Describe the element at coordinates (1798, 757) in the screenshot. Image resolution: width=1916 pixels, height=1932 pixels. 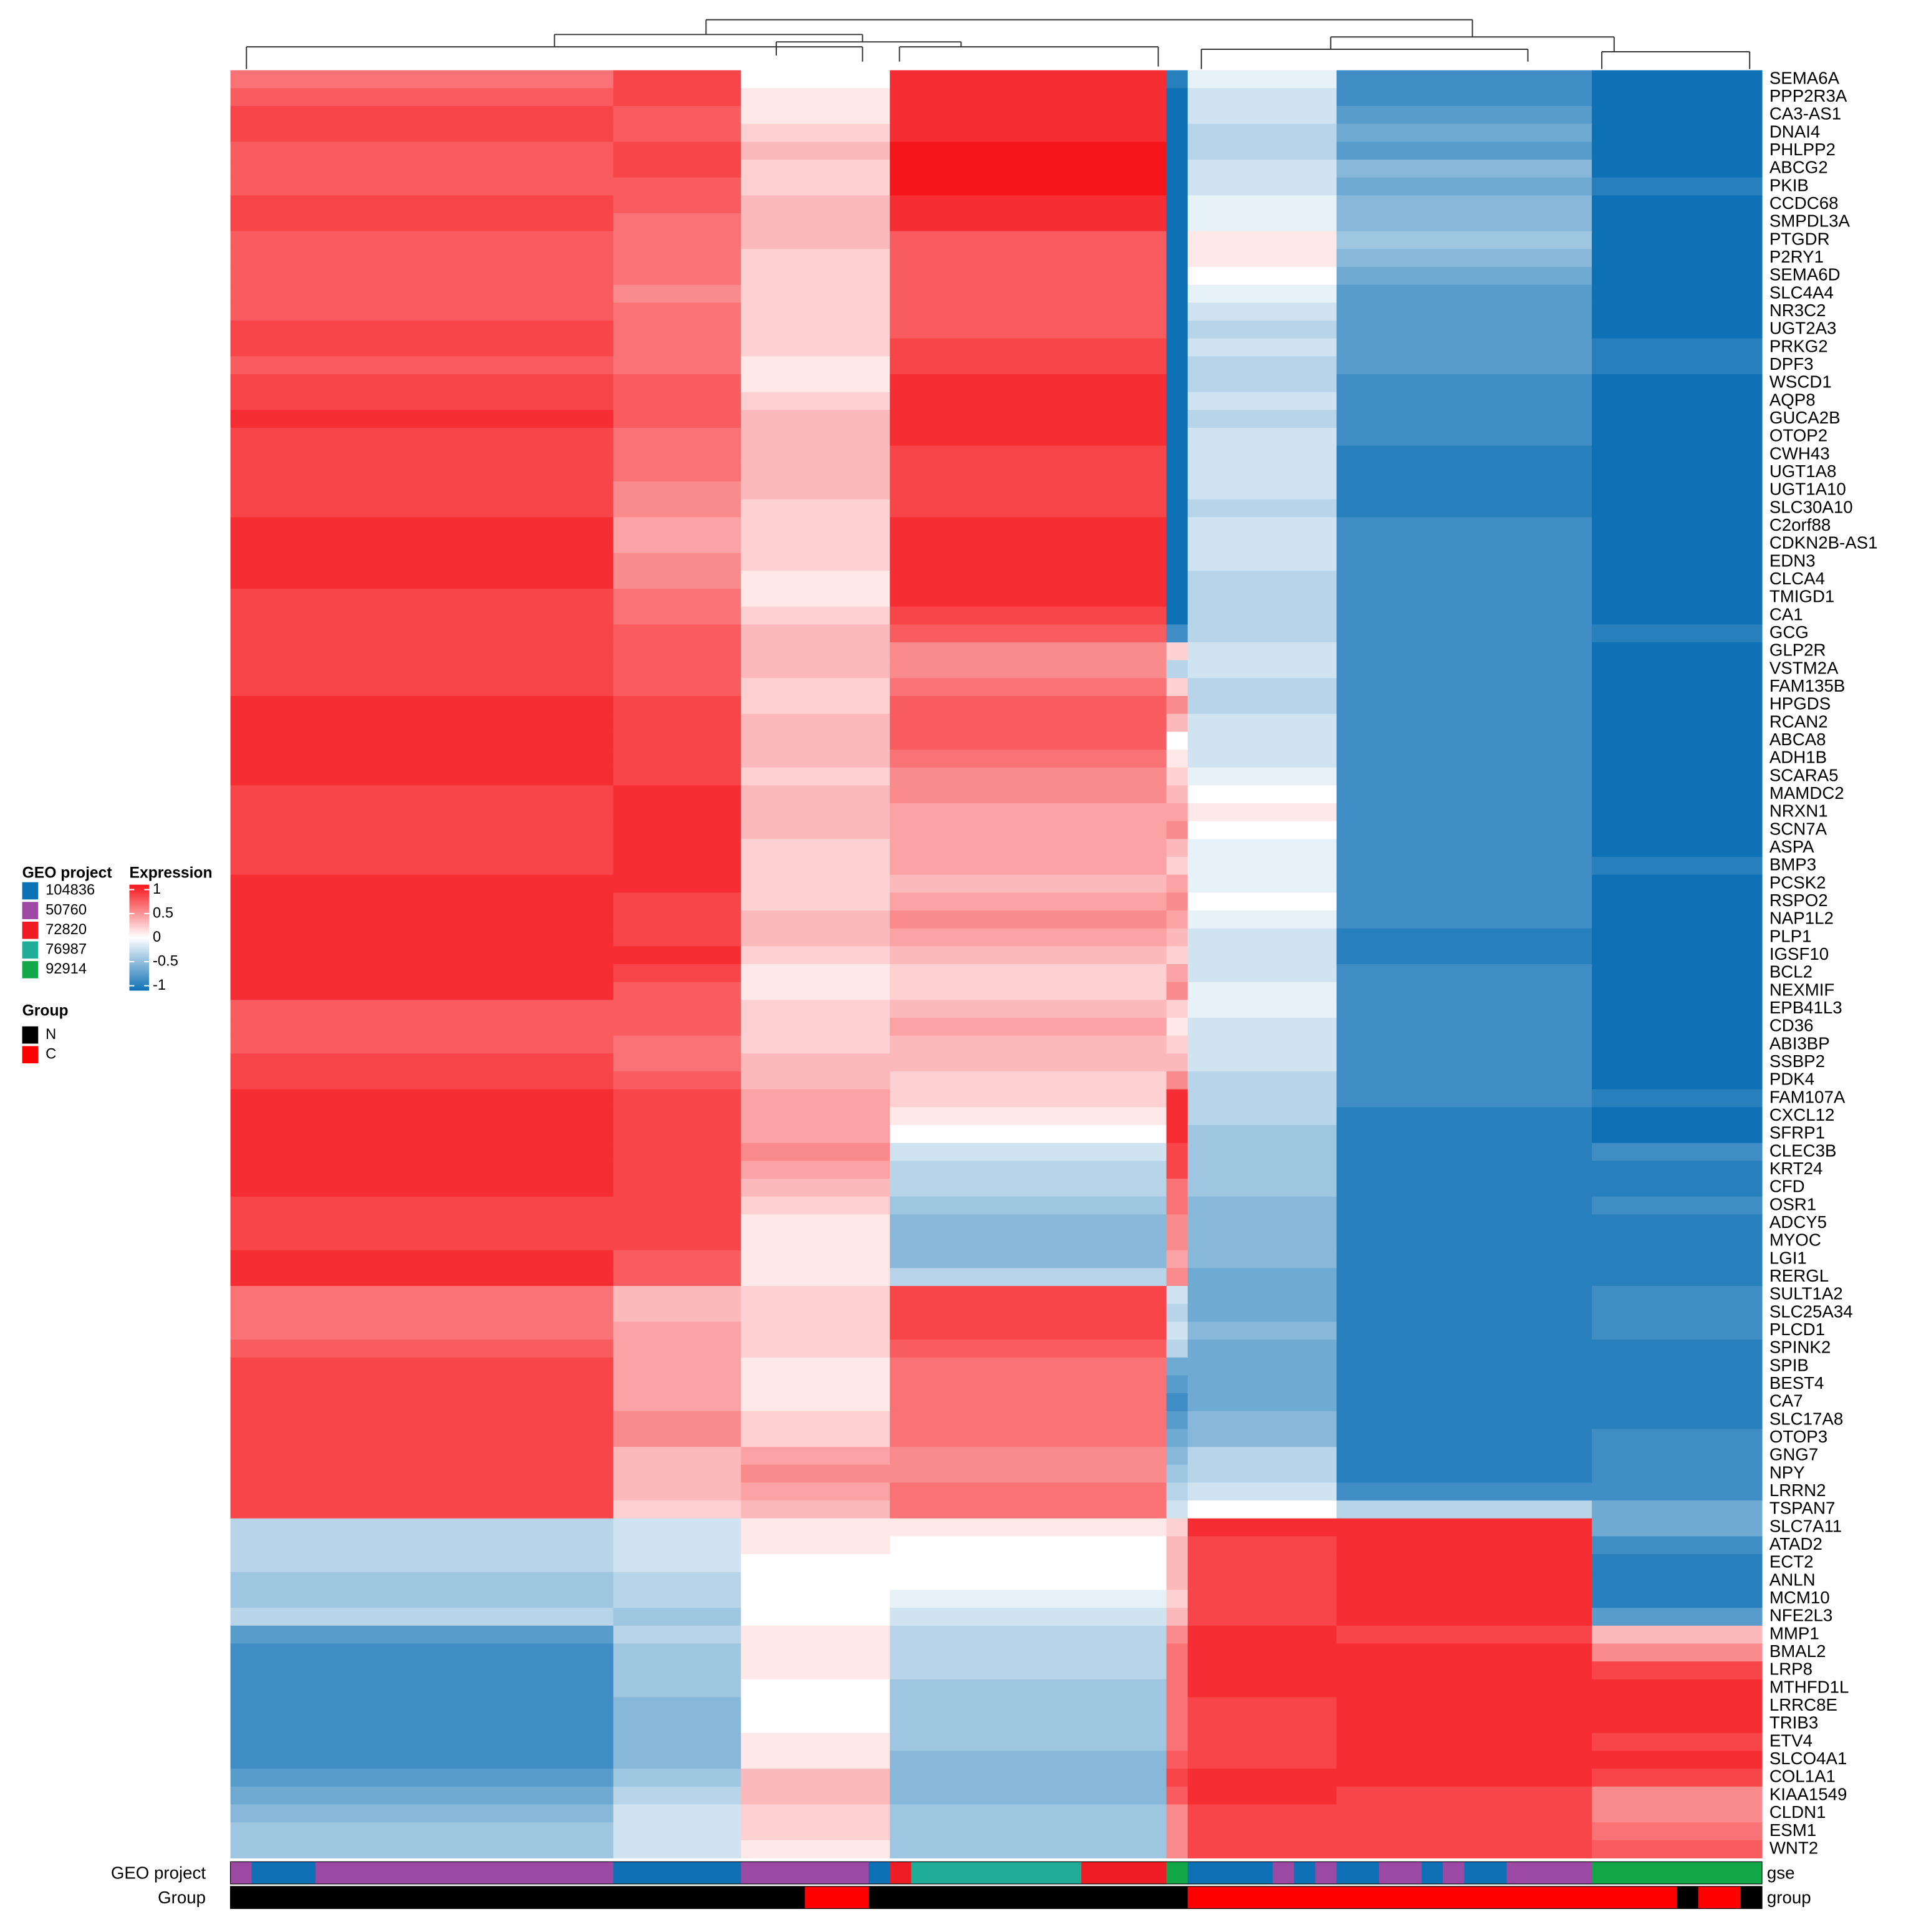
I see `gene-label: ADH1B` at that location.